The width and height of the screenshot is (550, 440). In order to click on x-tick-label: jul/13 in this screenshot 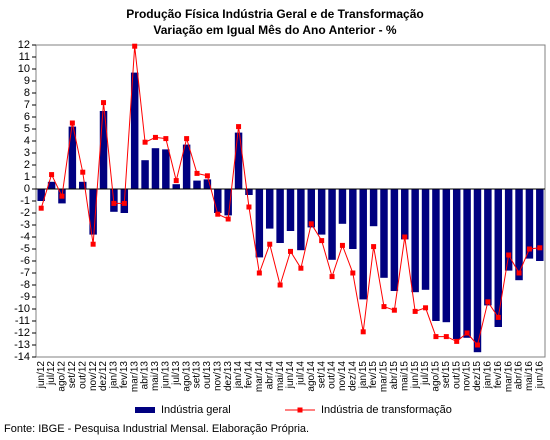, I will do `click(176, 373)`.